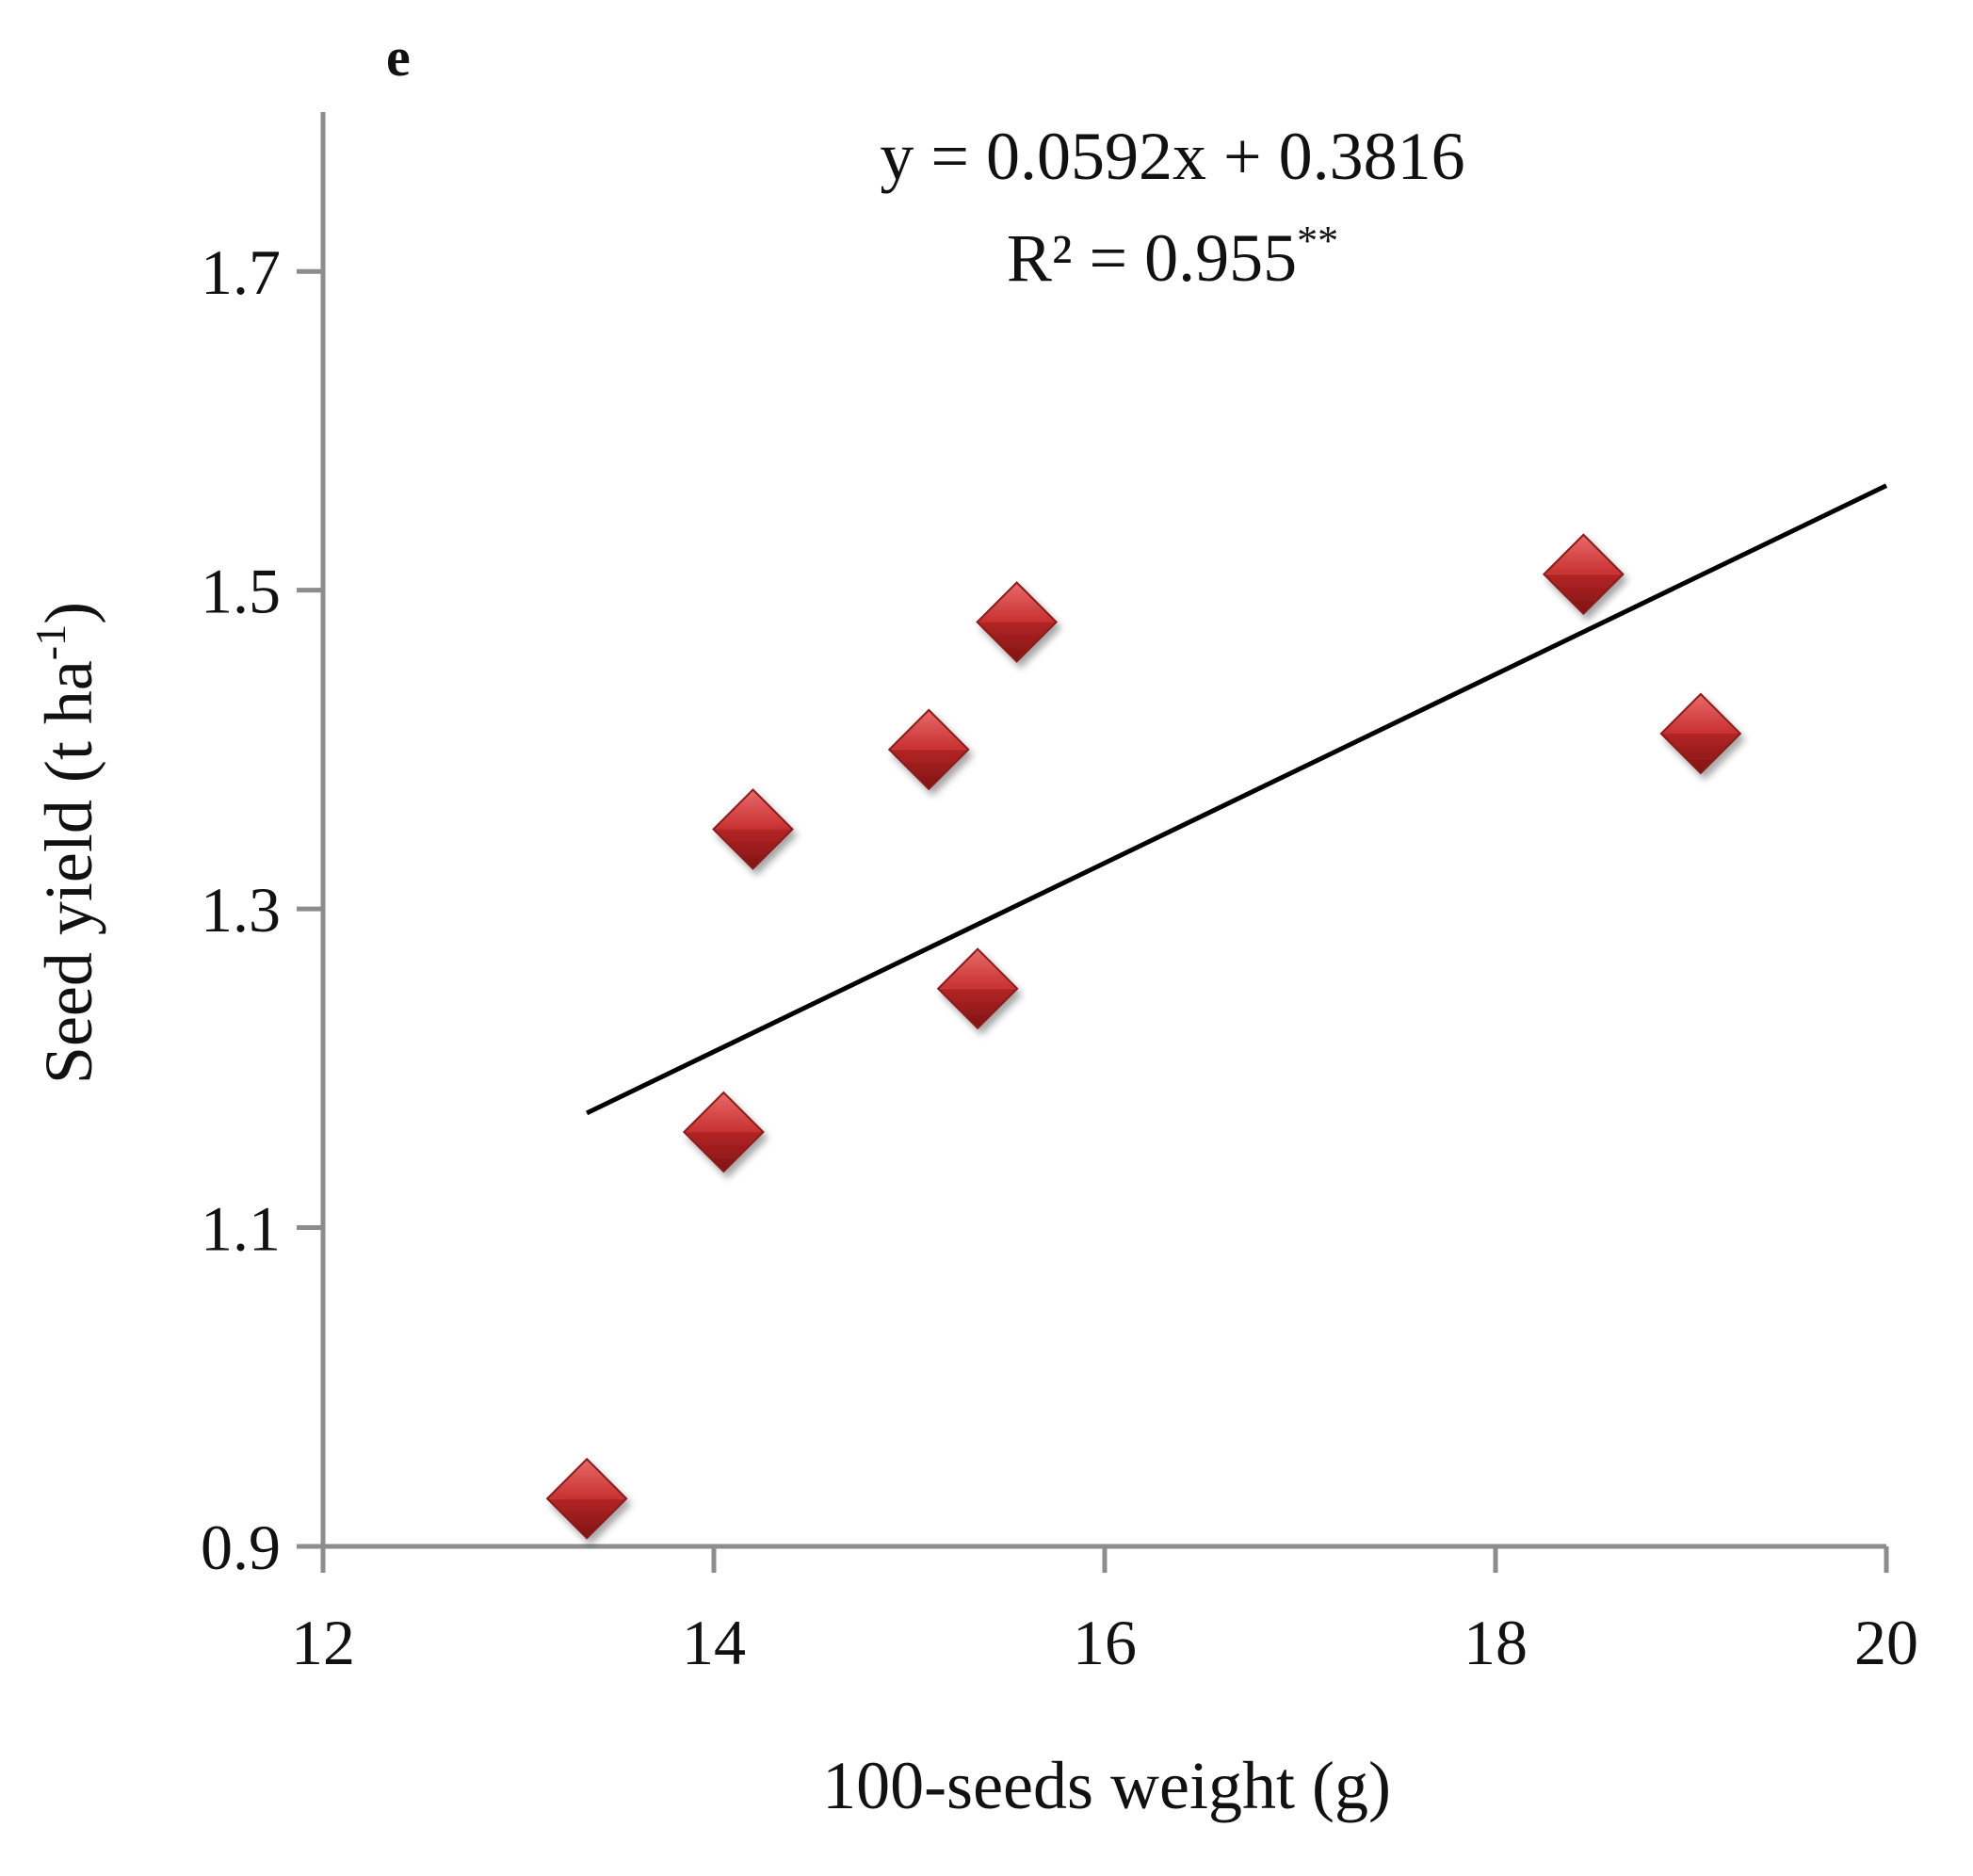  What do you see at coordinates (241, 591) in the screenshot?
I see `y-tick-label: 1.5` at bounding box center [241, 591].